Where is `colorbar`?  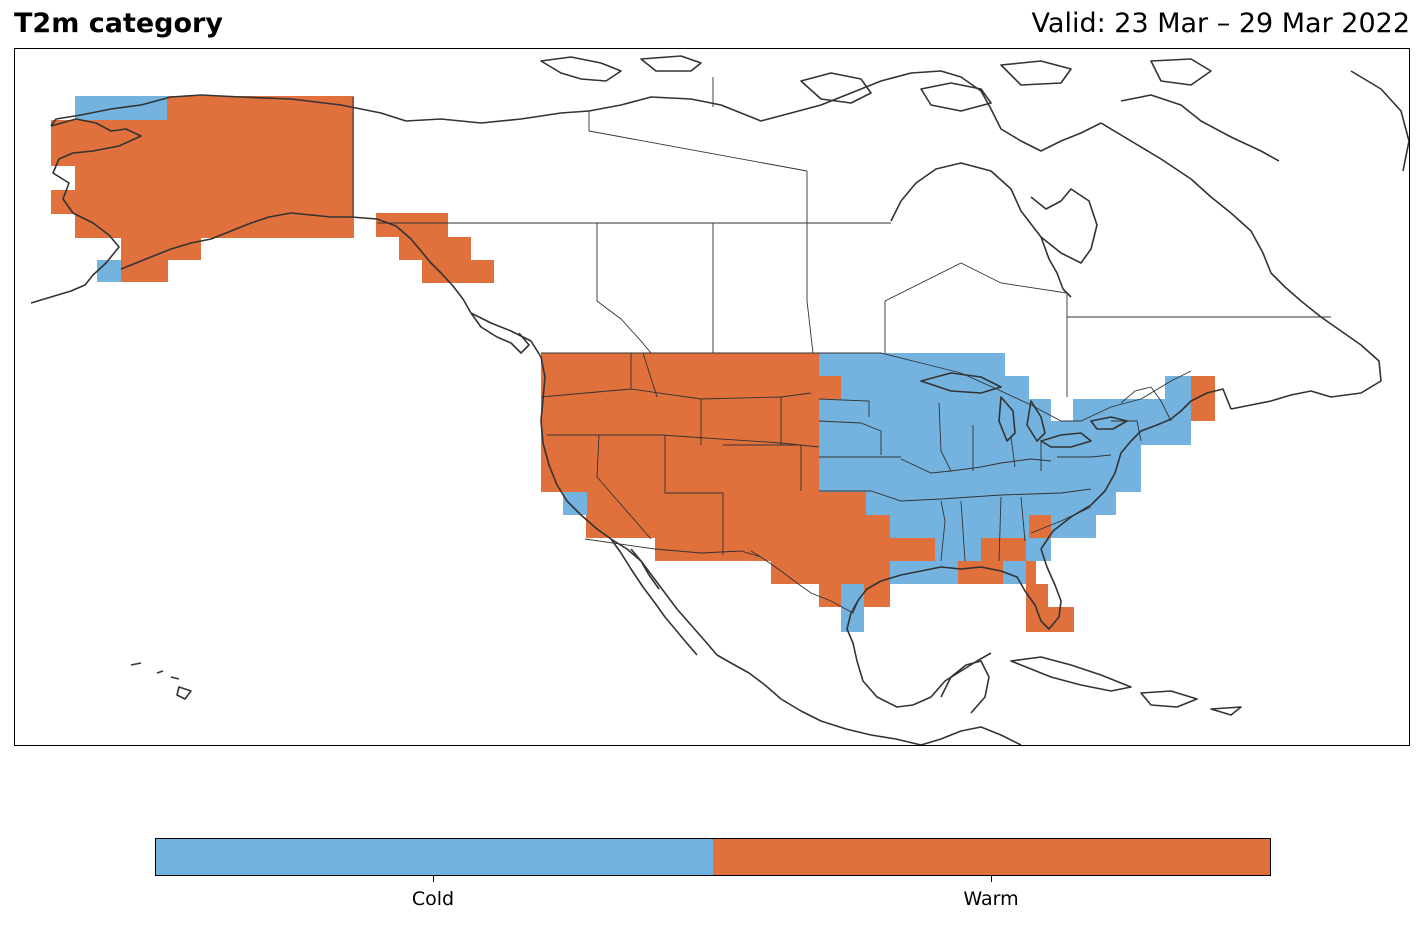 colorbar is located at coordinates (713, 857).